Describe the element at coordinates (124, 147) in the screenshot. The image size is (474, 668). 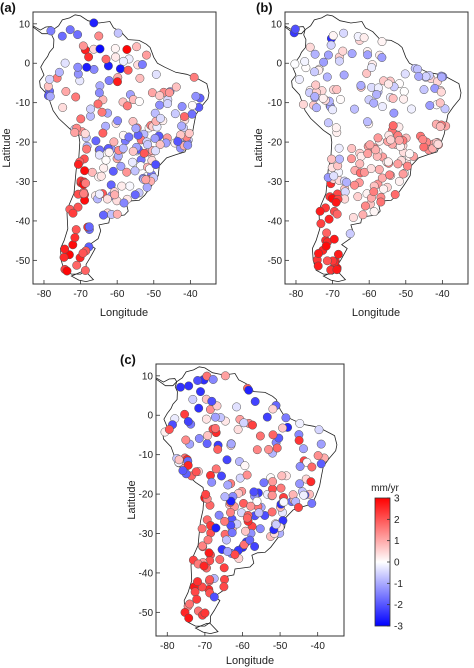
I see `panel-a-stations` at that location.